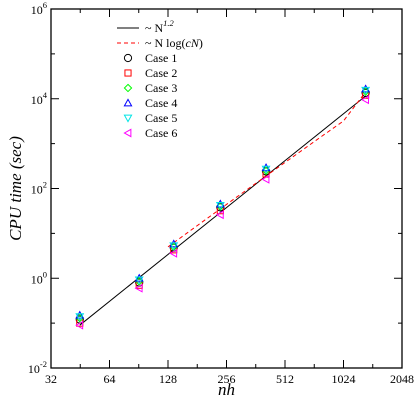  What do you see at coordinates (160, 26) in the screenshot?
I see `legend-label-fit-1: ~ N1.2` at bounding box center [160, 26].